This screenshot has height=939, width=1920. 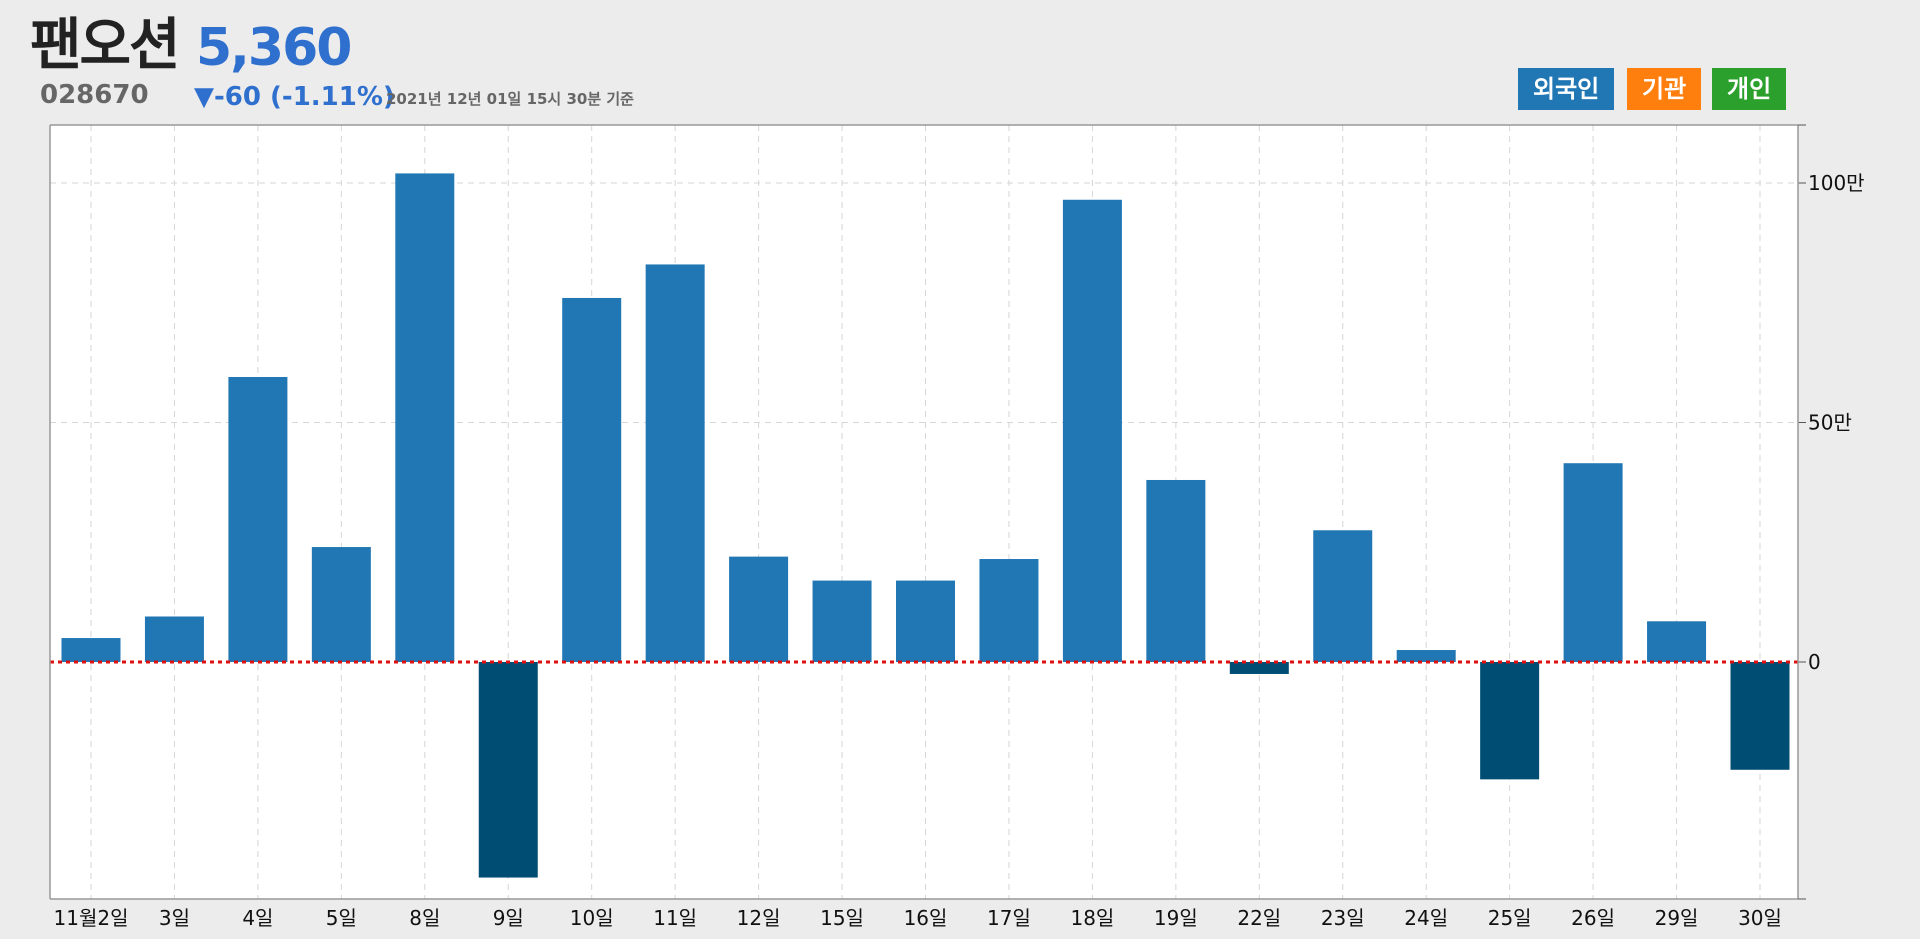 I want to click on x-tick-label: 11일, so click(x=675, y=918).